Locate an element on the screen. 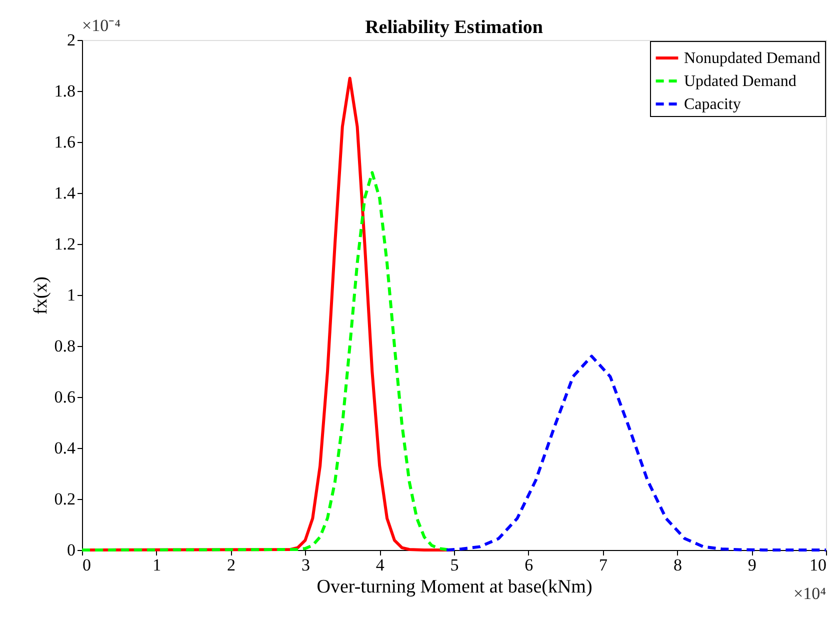 The height and width of the screenshot is (622, 840). x-tick-label: 4 is located at coordinates (380, 565).